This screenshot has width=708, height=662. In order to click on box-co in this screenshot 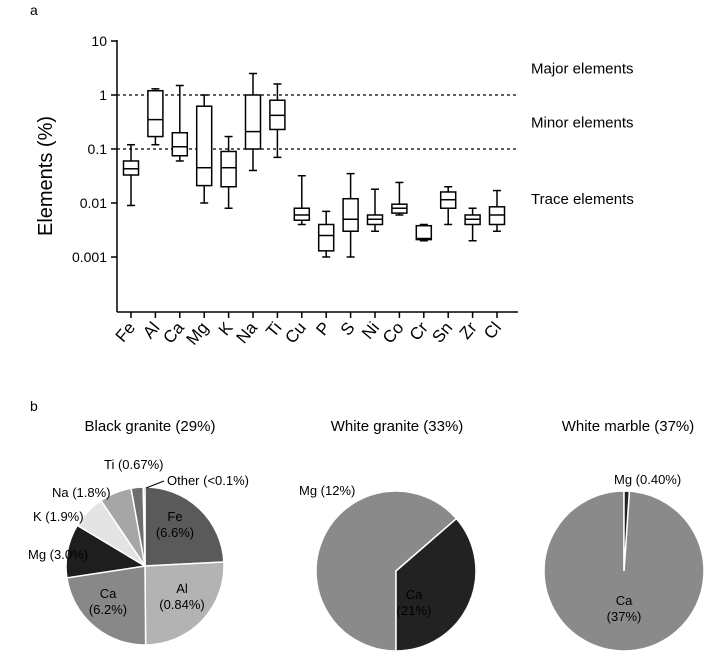, I will do `click(399, 198)`.